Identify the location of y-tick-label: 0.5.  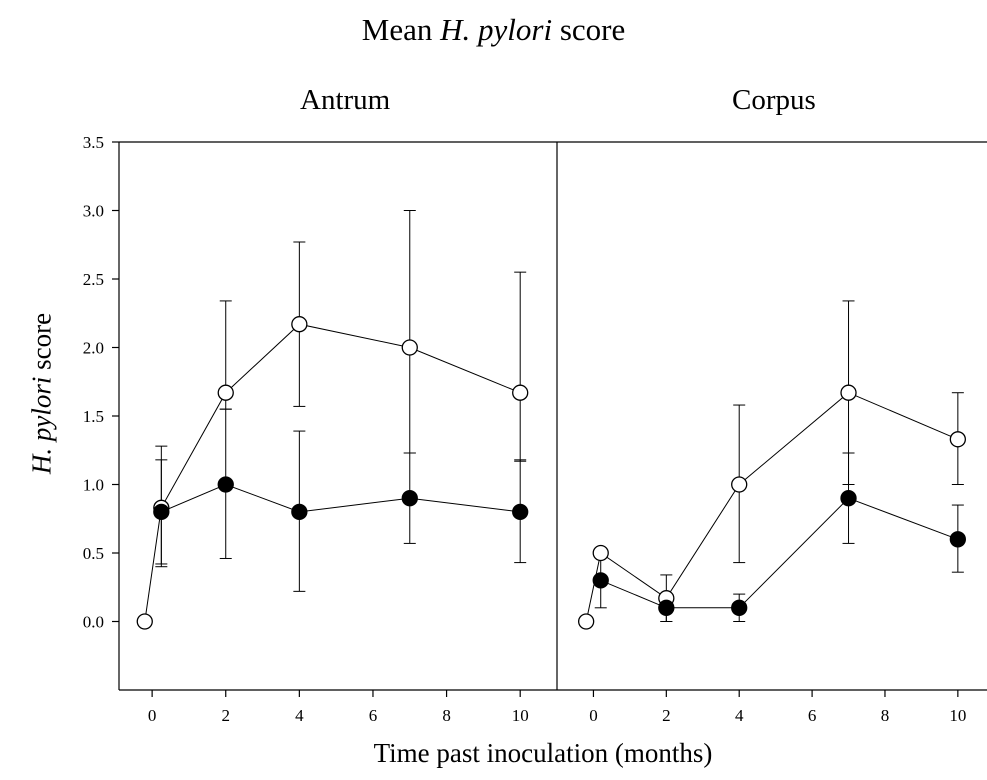
(93, 553).